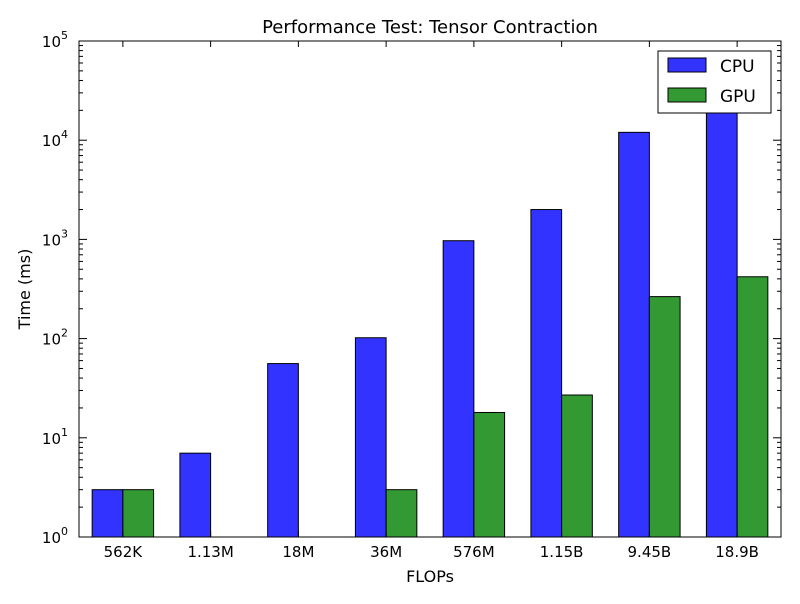 This screenshot has width=800, height=604. I want to click on y-axis-label: Time (ms), so click(24, 290).